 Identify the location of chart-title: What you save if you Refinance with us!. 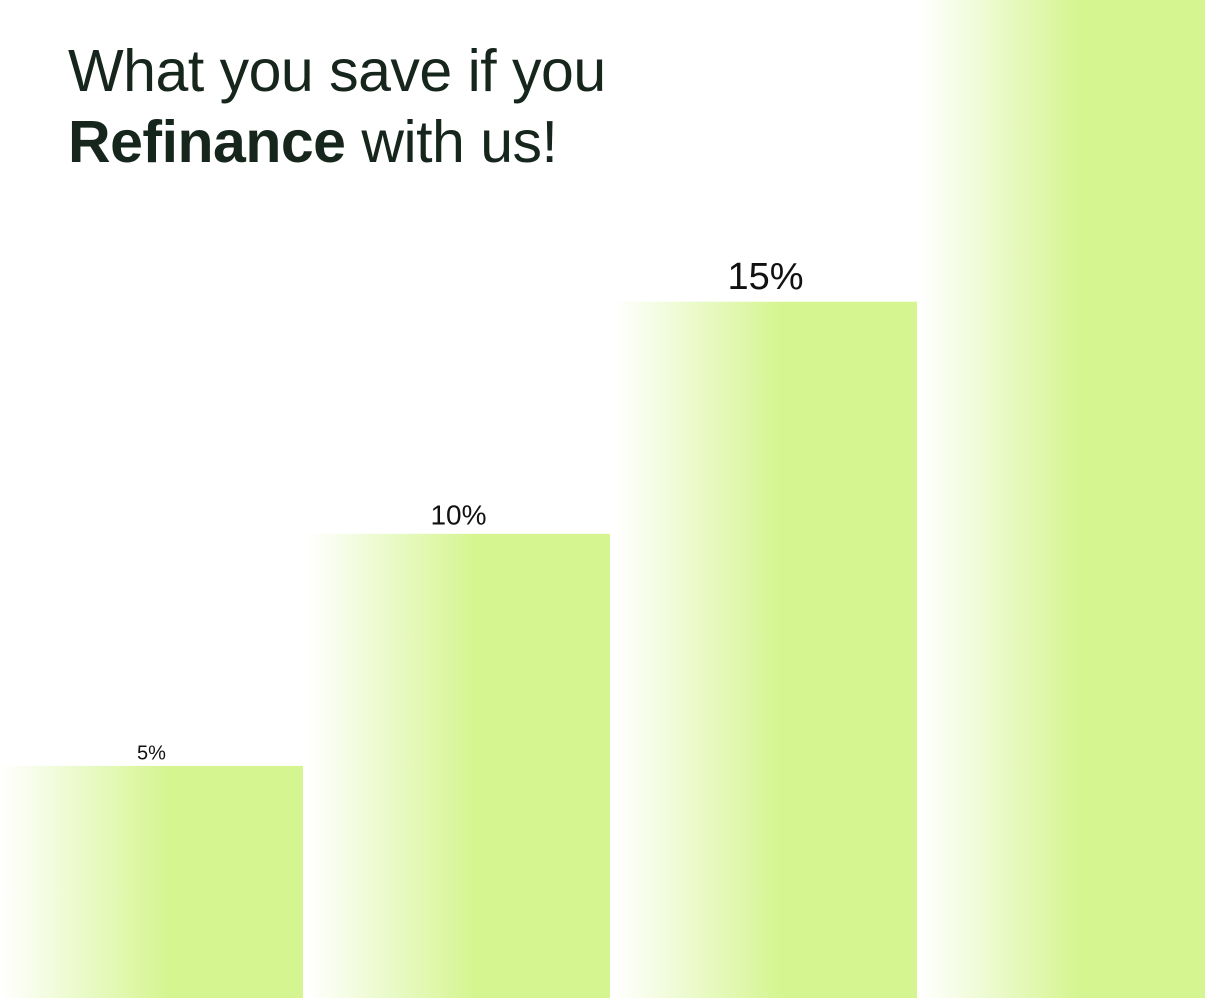
(337, 107).